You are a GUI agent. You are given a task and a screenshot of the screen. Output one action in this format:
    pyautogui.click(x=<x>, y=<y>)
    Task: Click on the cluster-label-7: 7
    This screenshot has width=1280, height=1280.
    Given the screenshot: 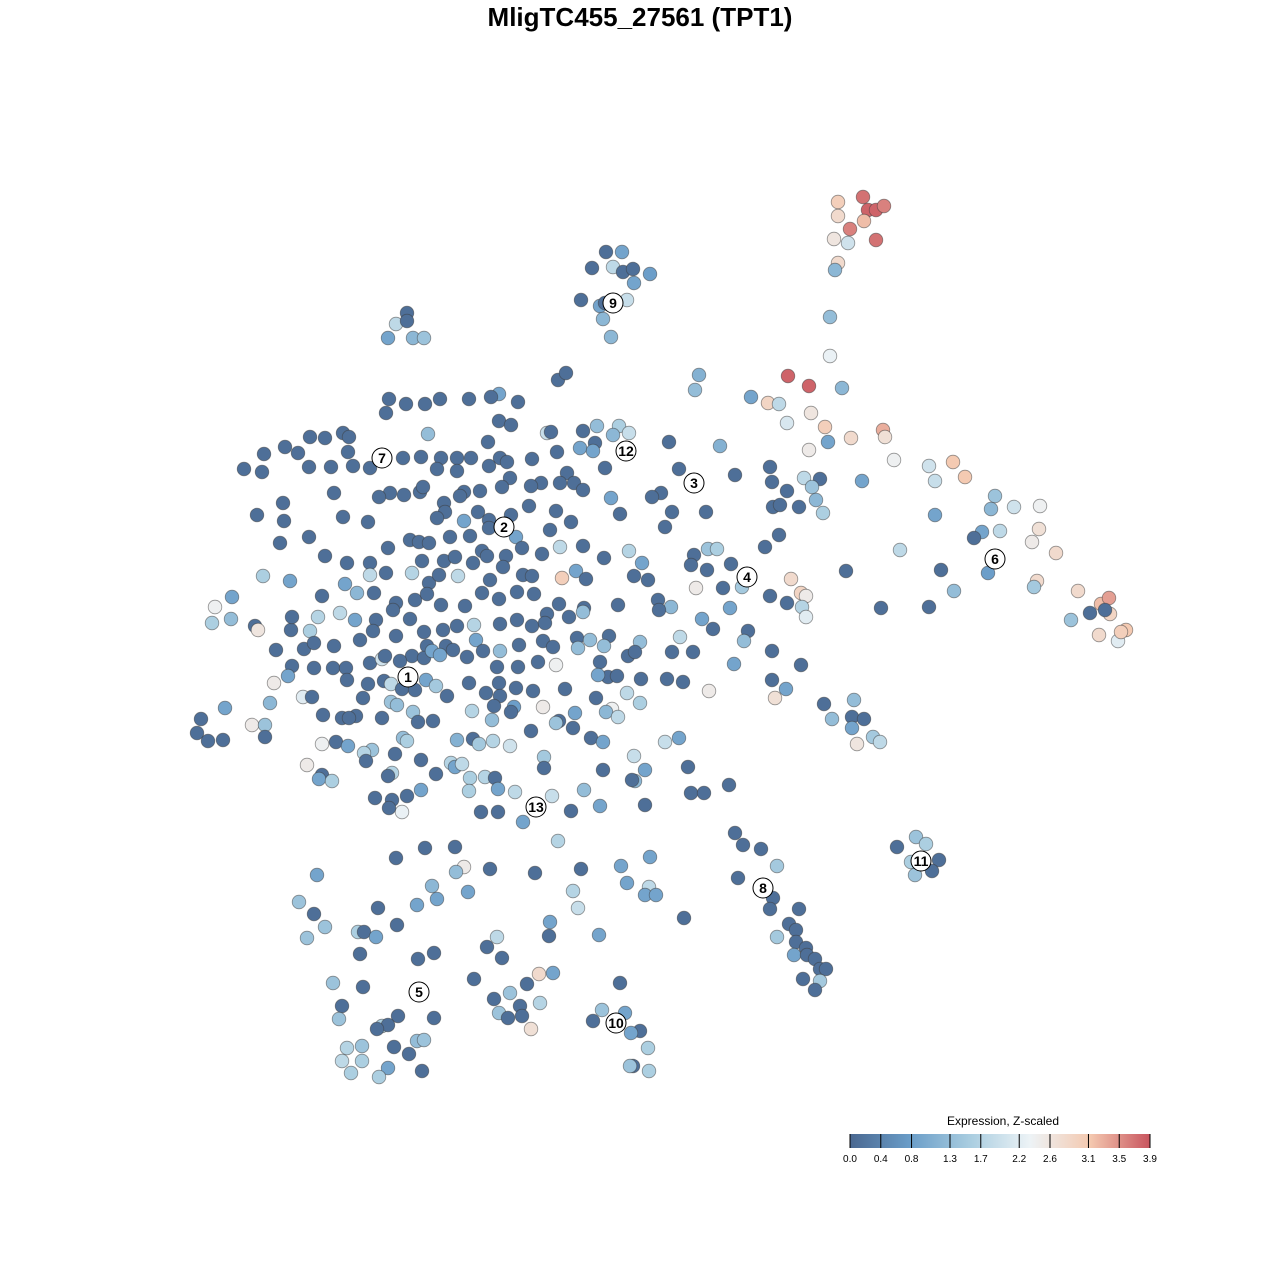 What is the action you would take?
    pyautogui.click(x=382, y=458)
    